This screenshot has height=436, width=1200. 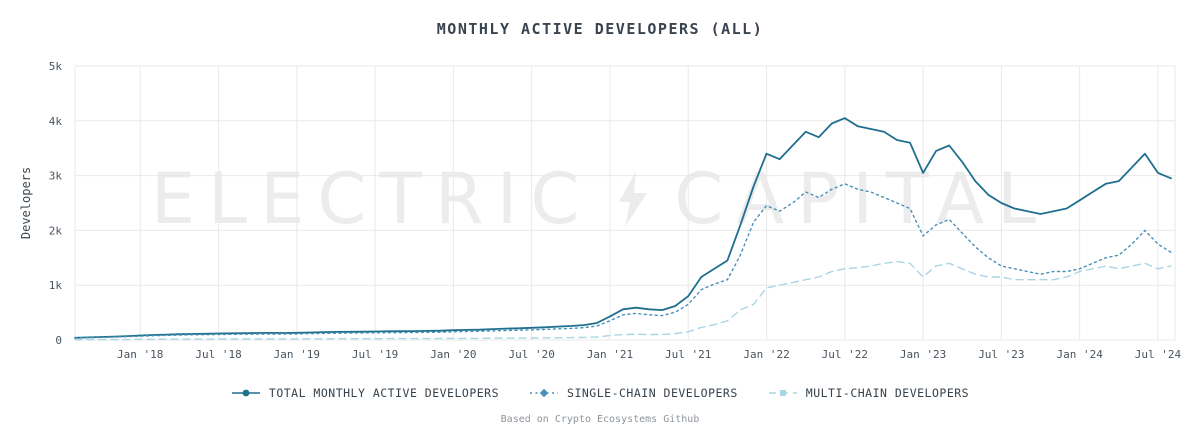 What do you see at coordinates (610, 354) in the screenshot?
I see `x-tick-label: Jan '21` at bounding box center [610, 354].